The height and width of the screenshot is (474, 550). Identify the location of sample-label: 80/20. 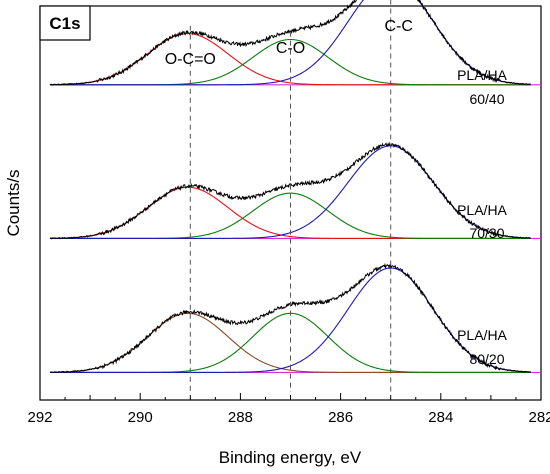
(486, 359).